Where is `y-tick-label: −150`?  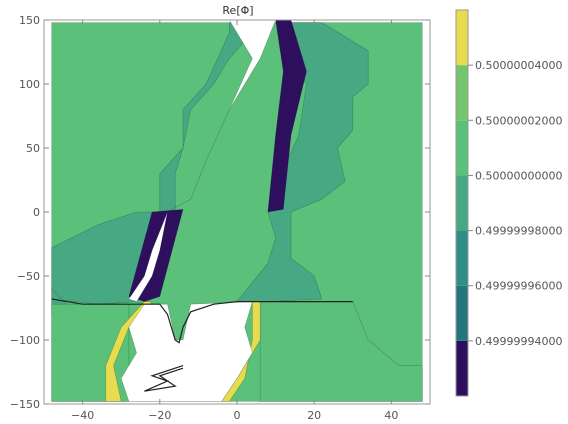 y-tick-label: −150 is located at coordinates (25, 404).